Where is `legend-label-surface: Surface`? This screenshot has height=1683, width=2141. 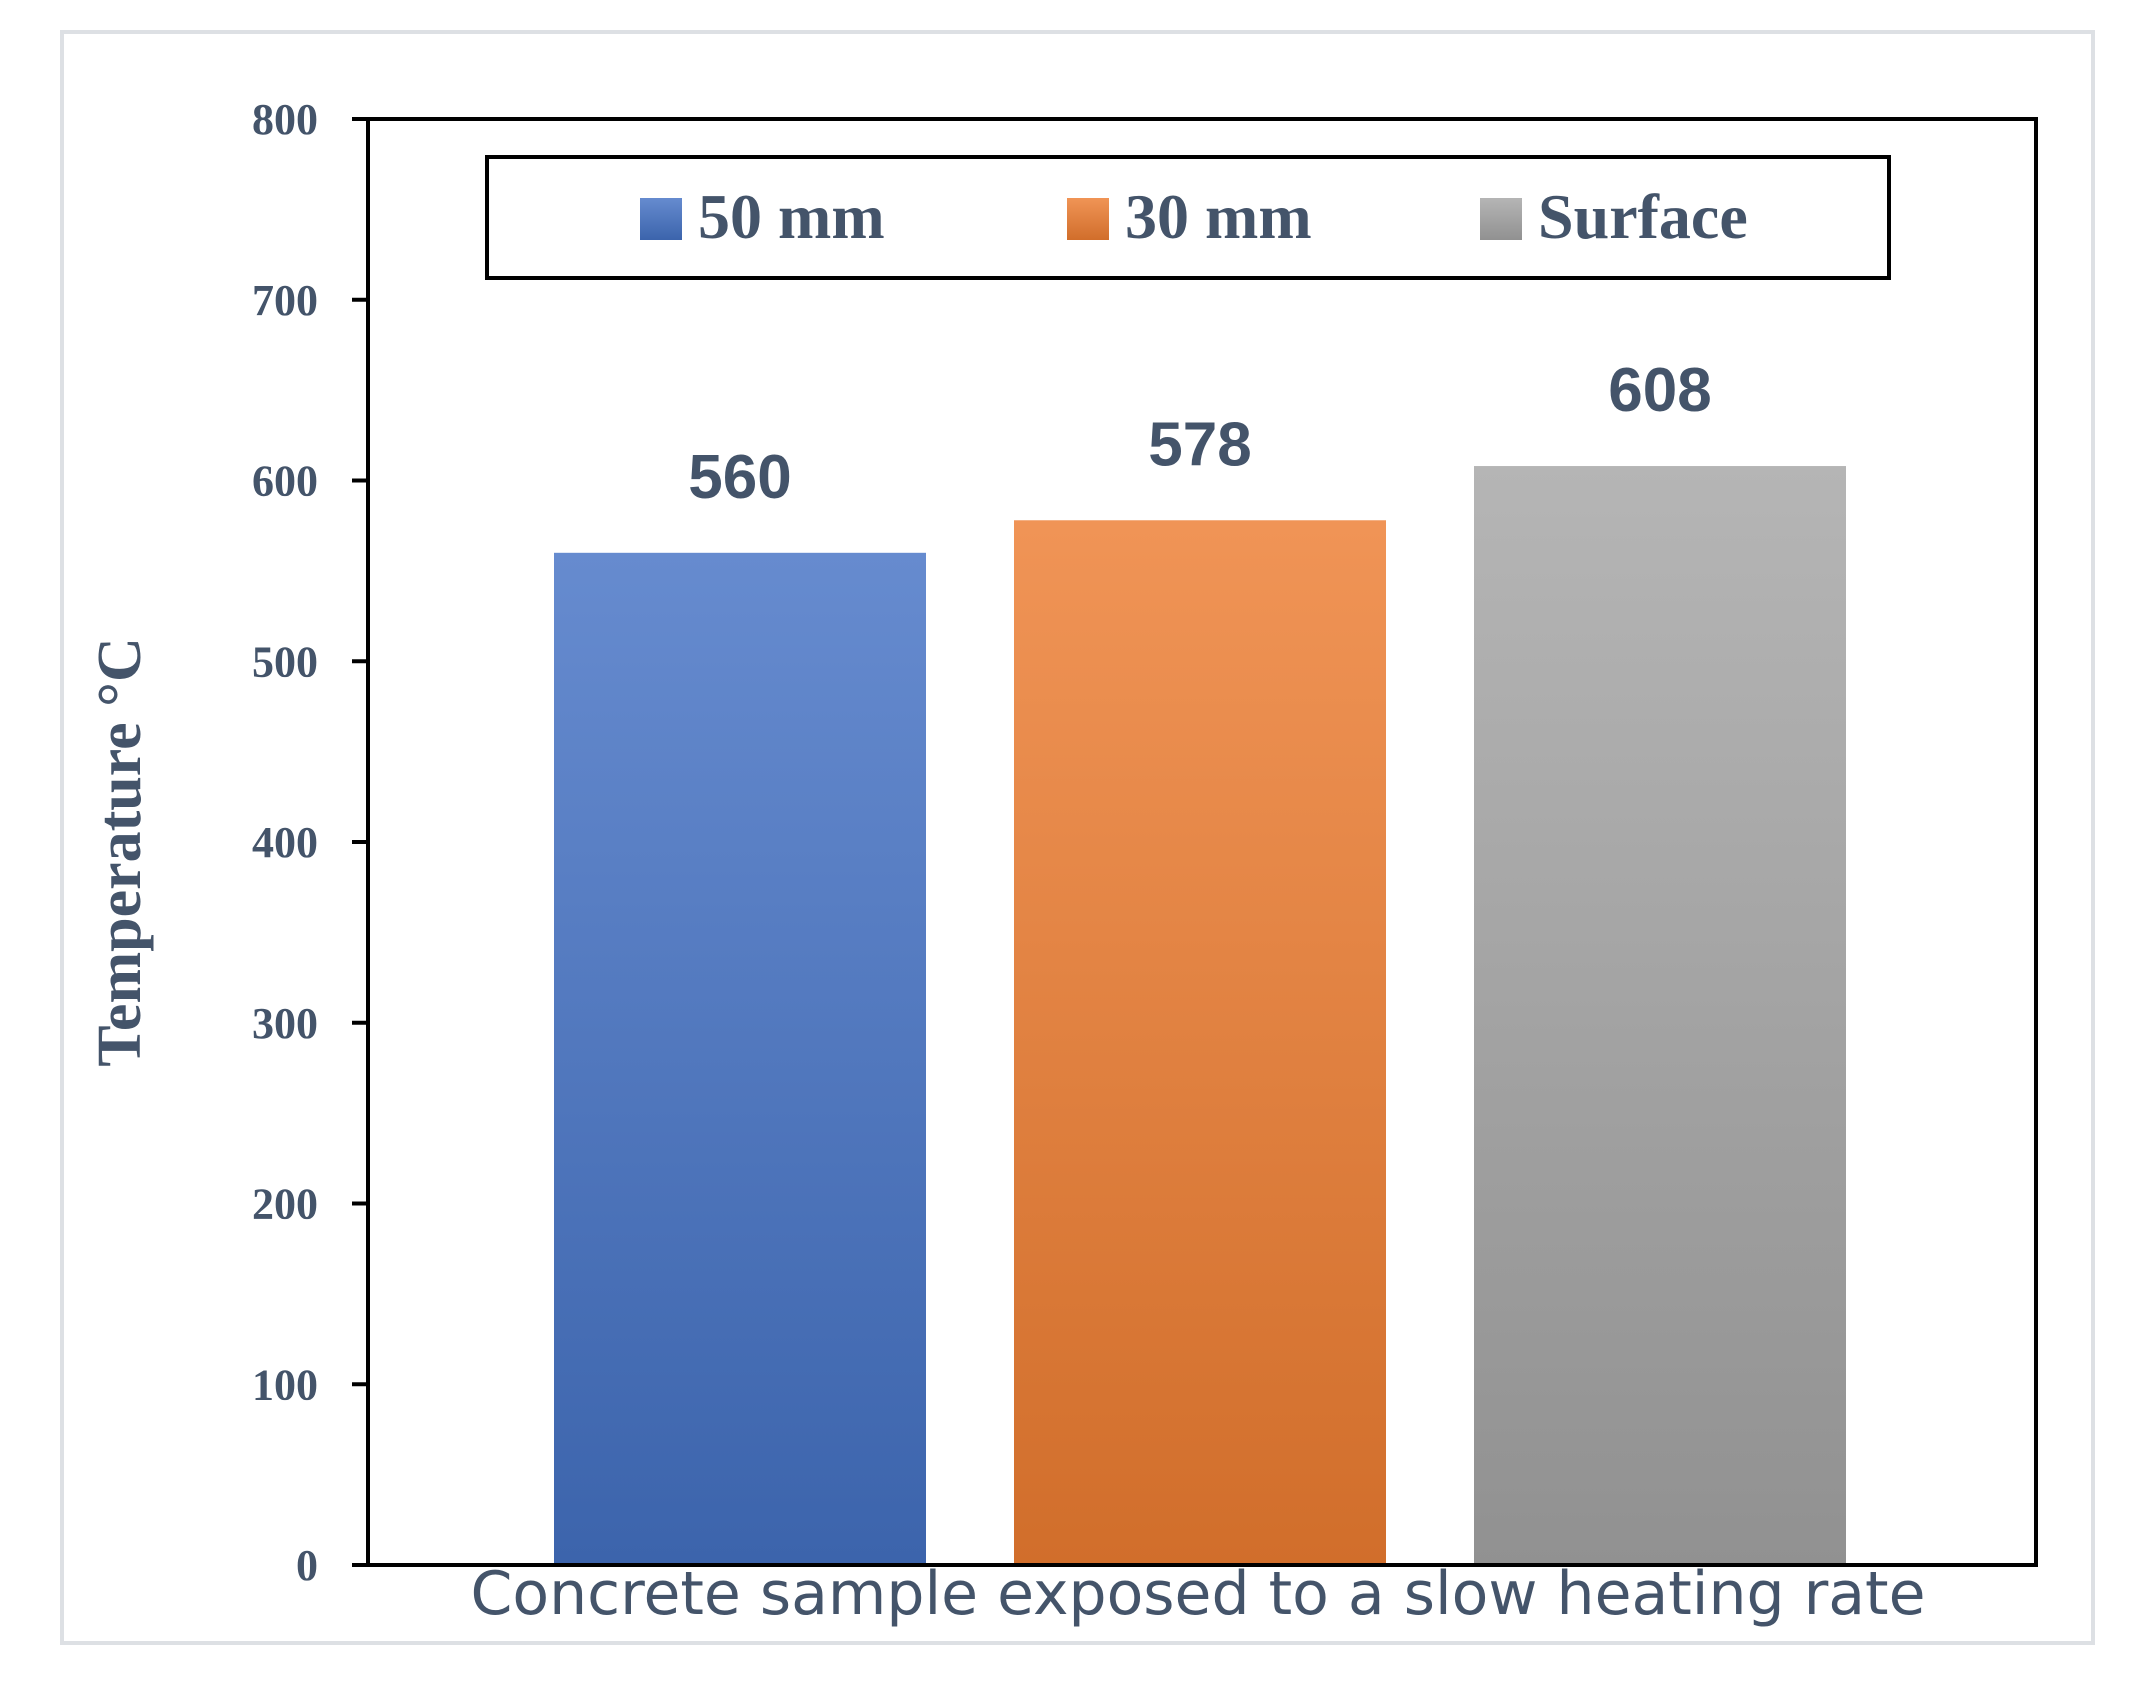
legend-label-surface: Surface is located at coordinates (1643, 216).